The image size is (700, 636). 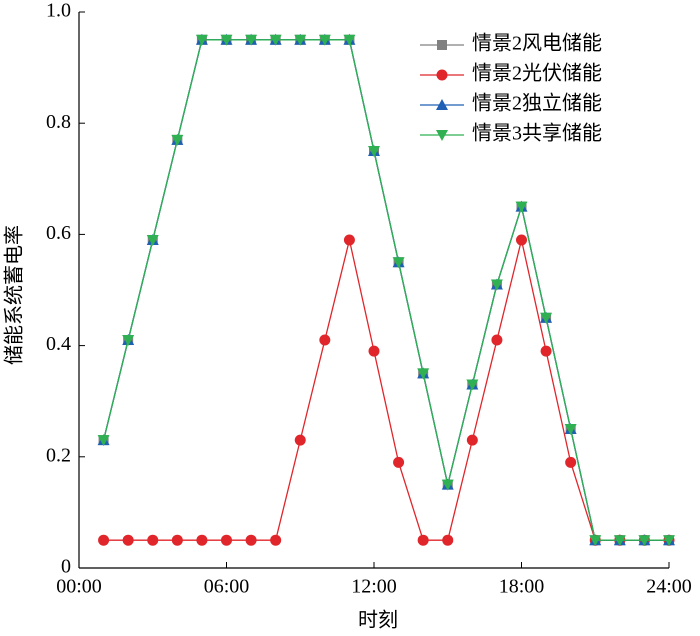 I want to click on x-tick-label: 24:00, so click(x=669, y=587).